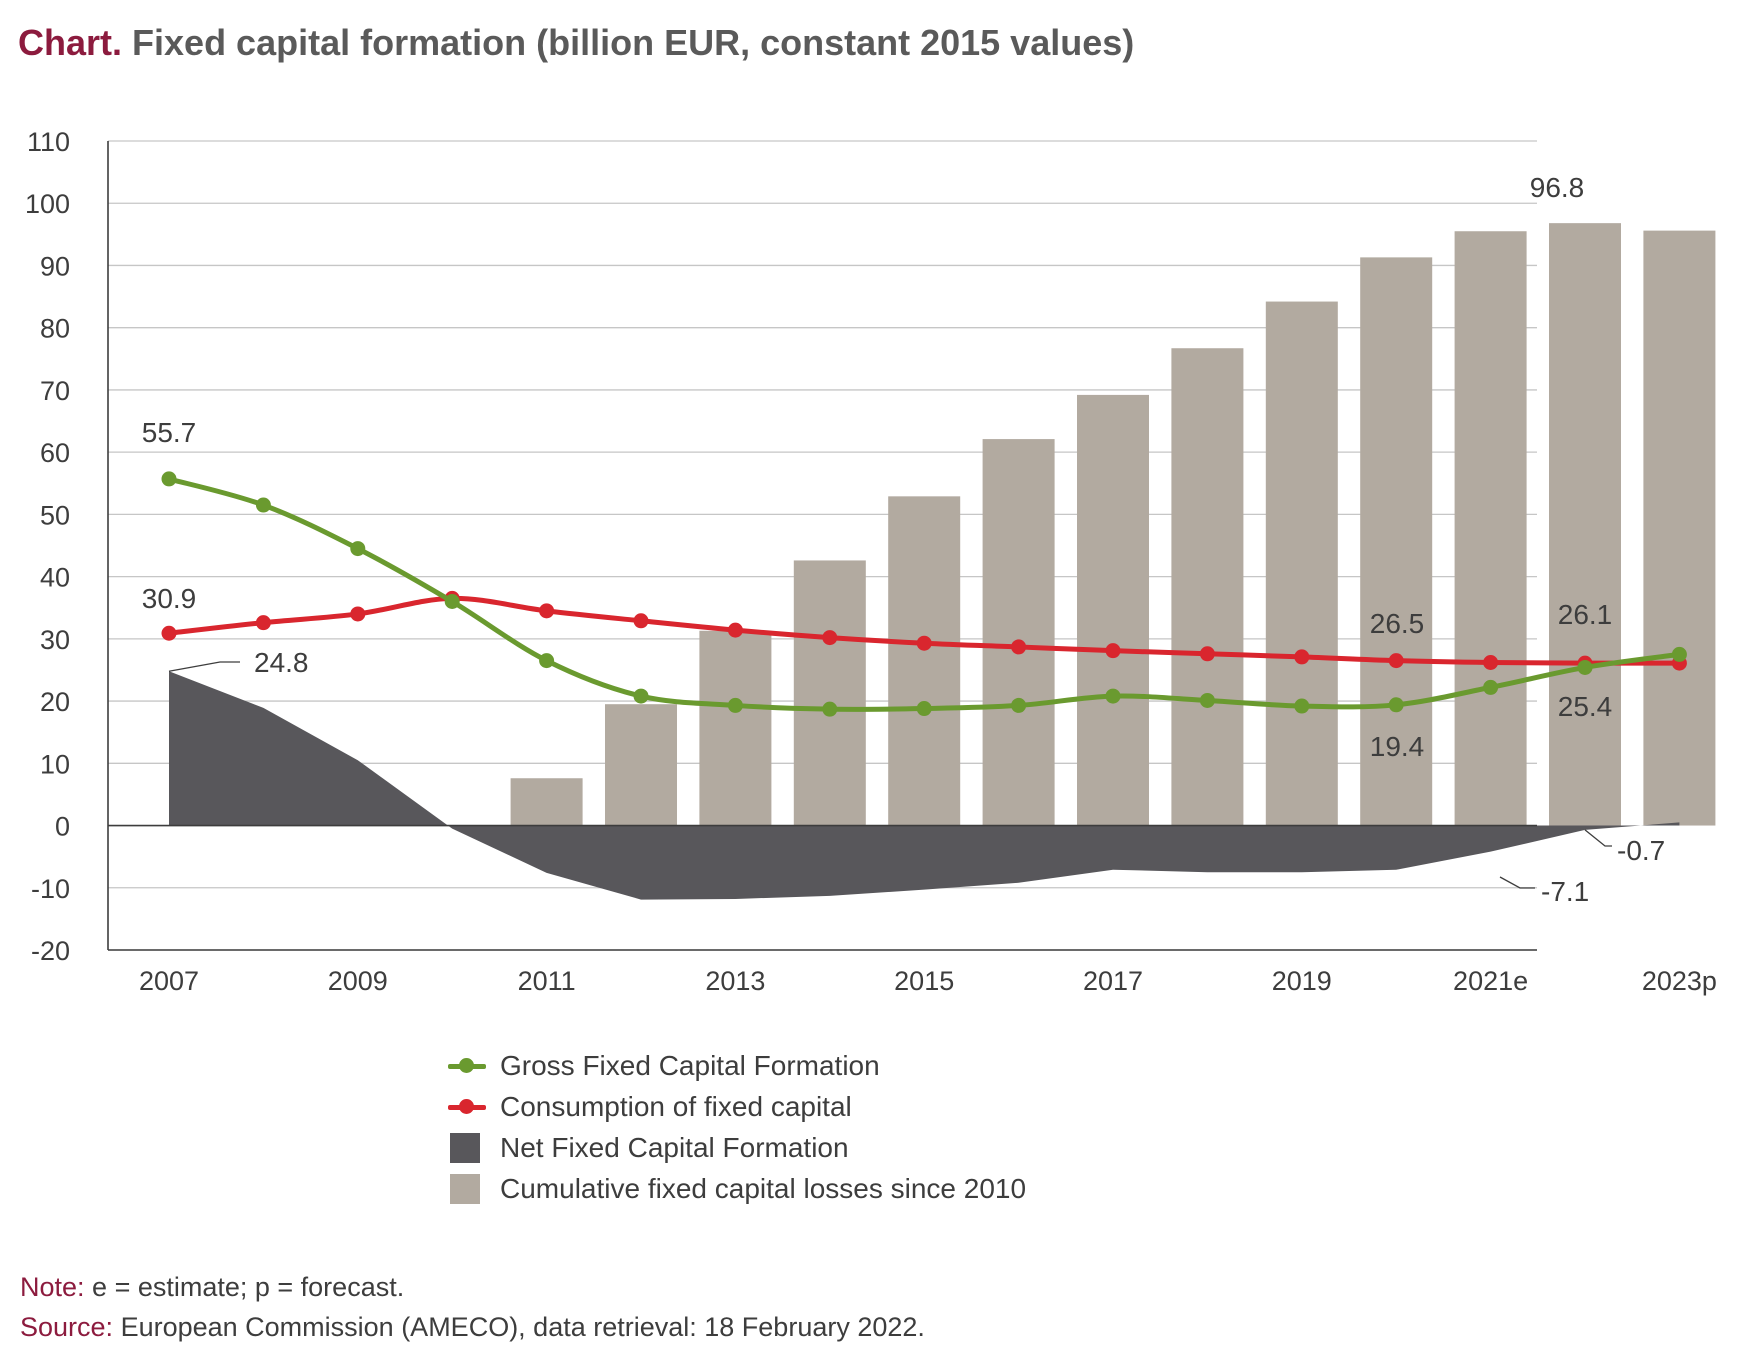  I want to click on x-tick-label: 2019, so click(1302, 981).